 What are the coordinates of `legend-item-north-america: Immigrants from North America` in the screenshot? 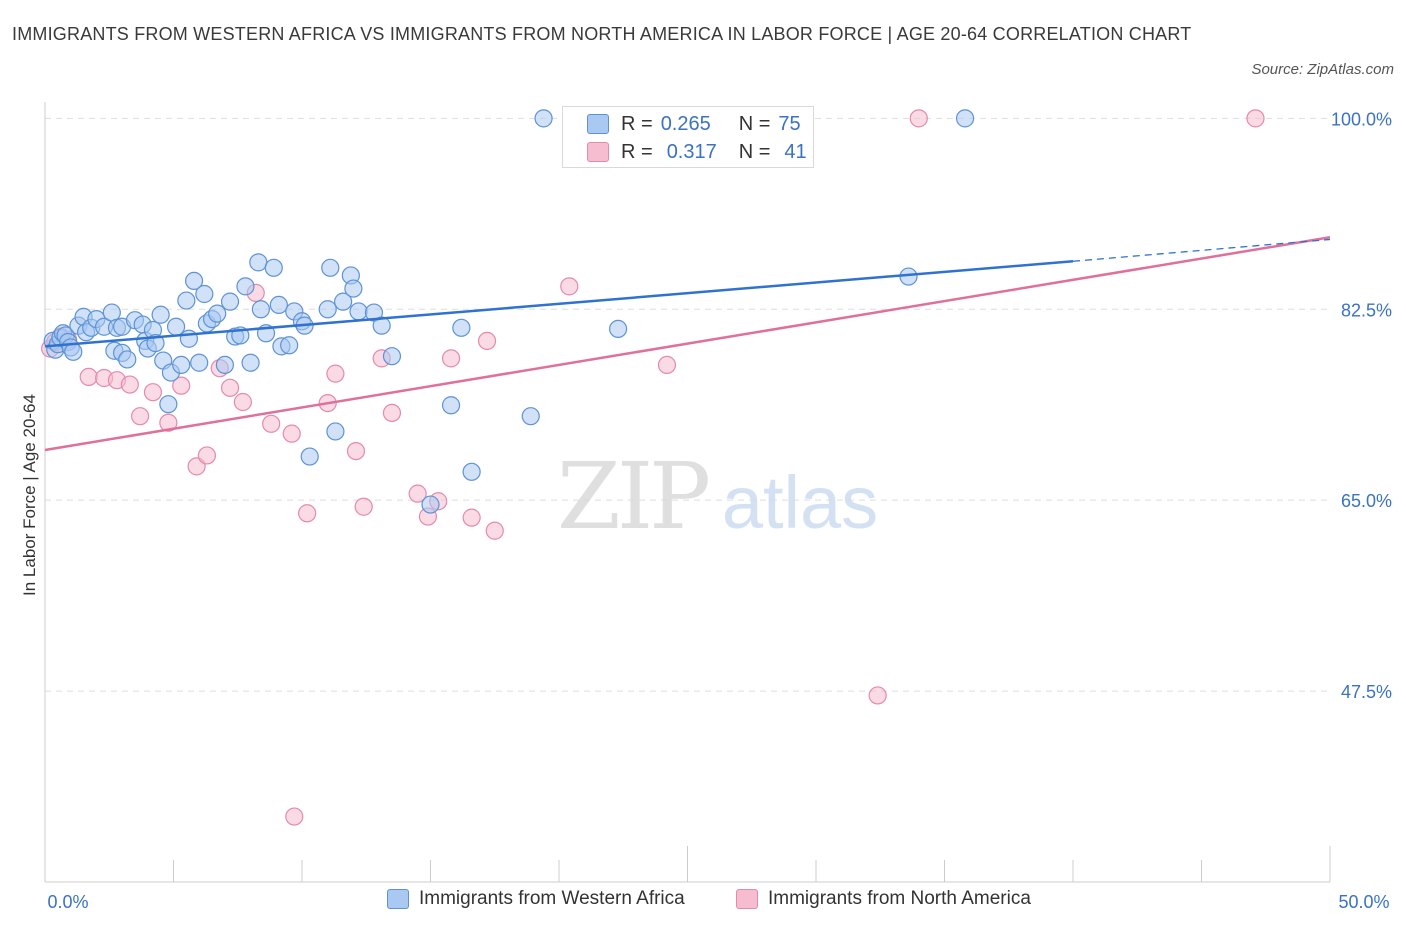 It's located at (883, 899).